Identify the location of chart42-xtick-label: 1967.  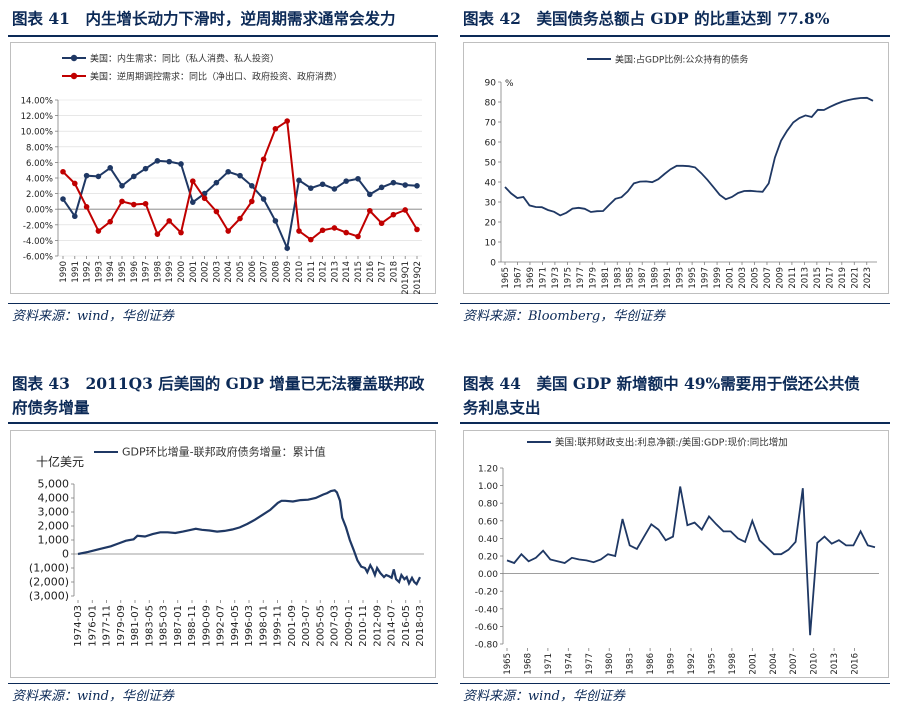
(518, 278).